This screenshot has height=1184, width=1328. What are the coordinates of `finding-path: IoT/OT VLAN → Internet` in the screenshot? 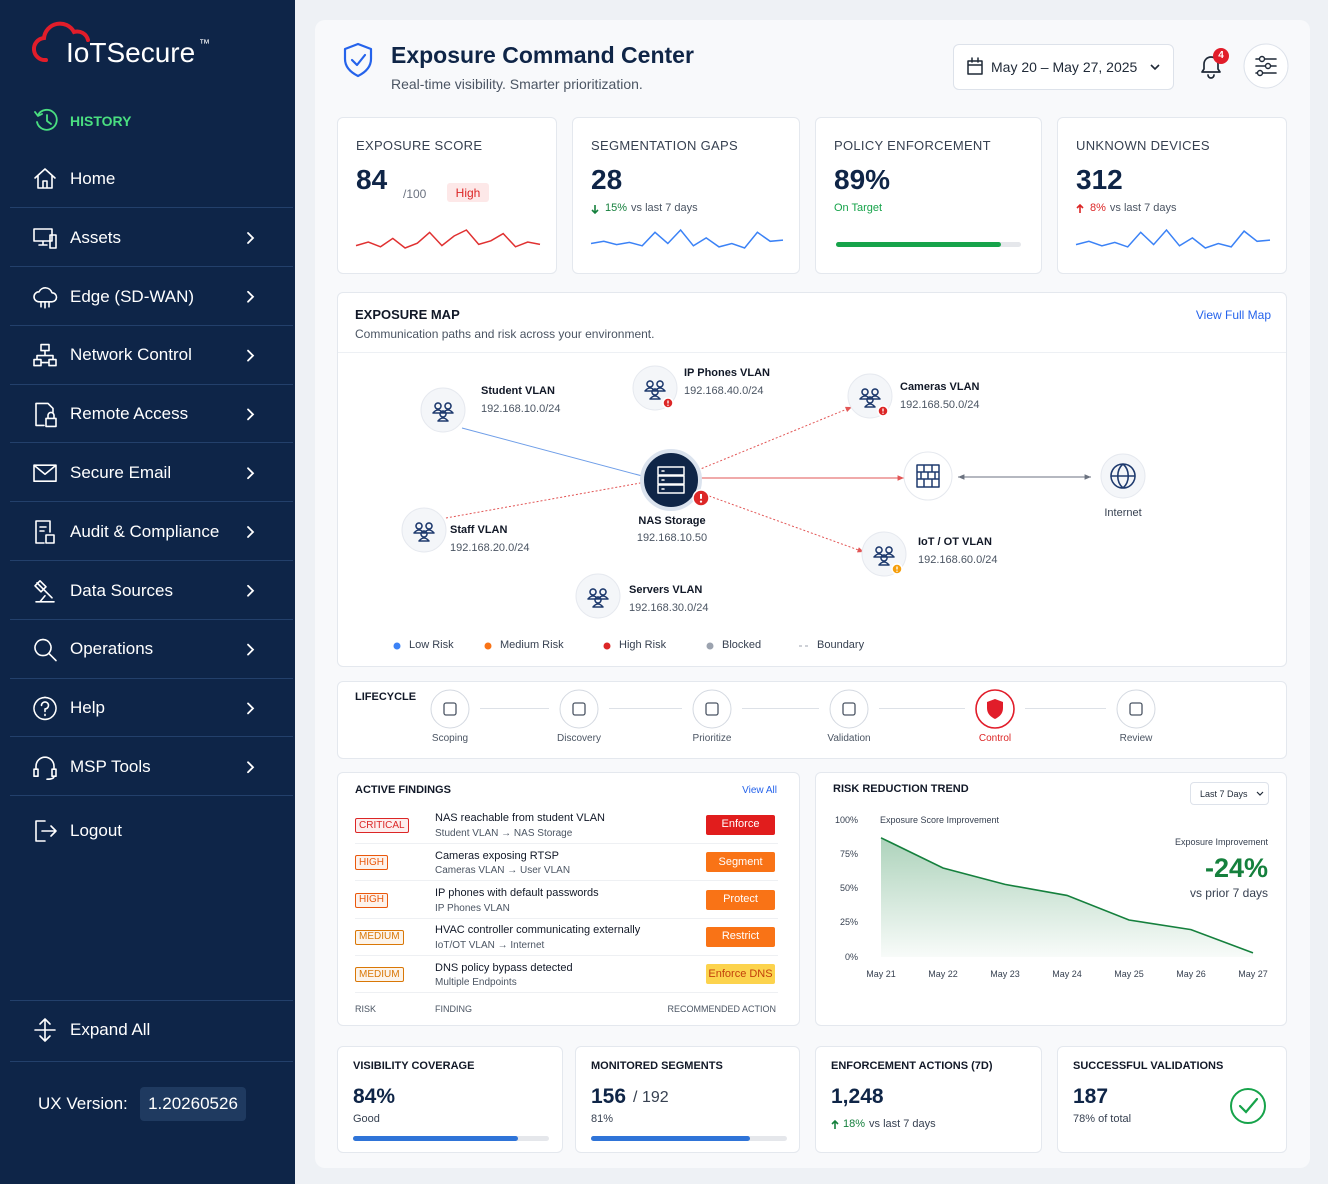 It's located at (490, 945).